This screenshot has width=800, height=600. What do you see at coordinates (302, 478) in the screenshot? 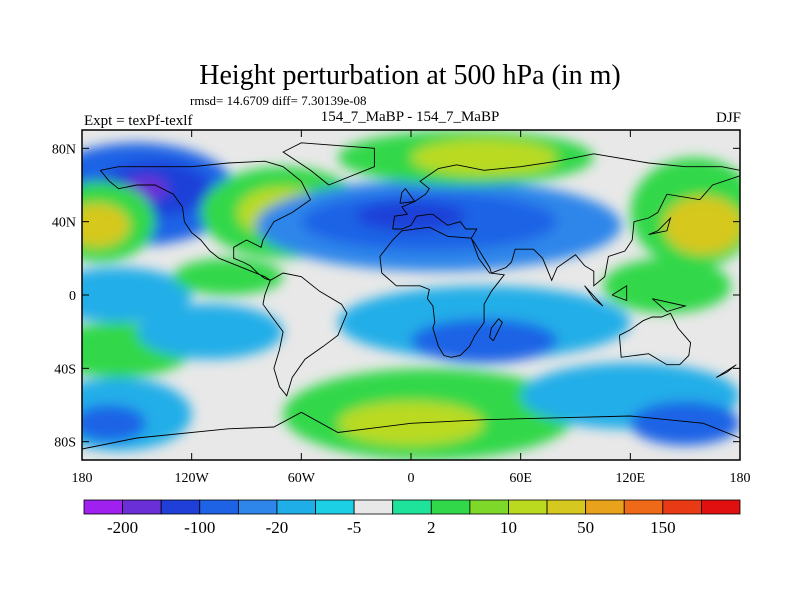
I see `x-tick-label: 60W` at bounding box center [302, 478].